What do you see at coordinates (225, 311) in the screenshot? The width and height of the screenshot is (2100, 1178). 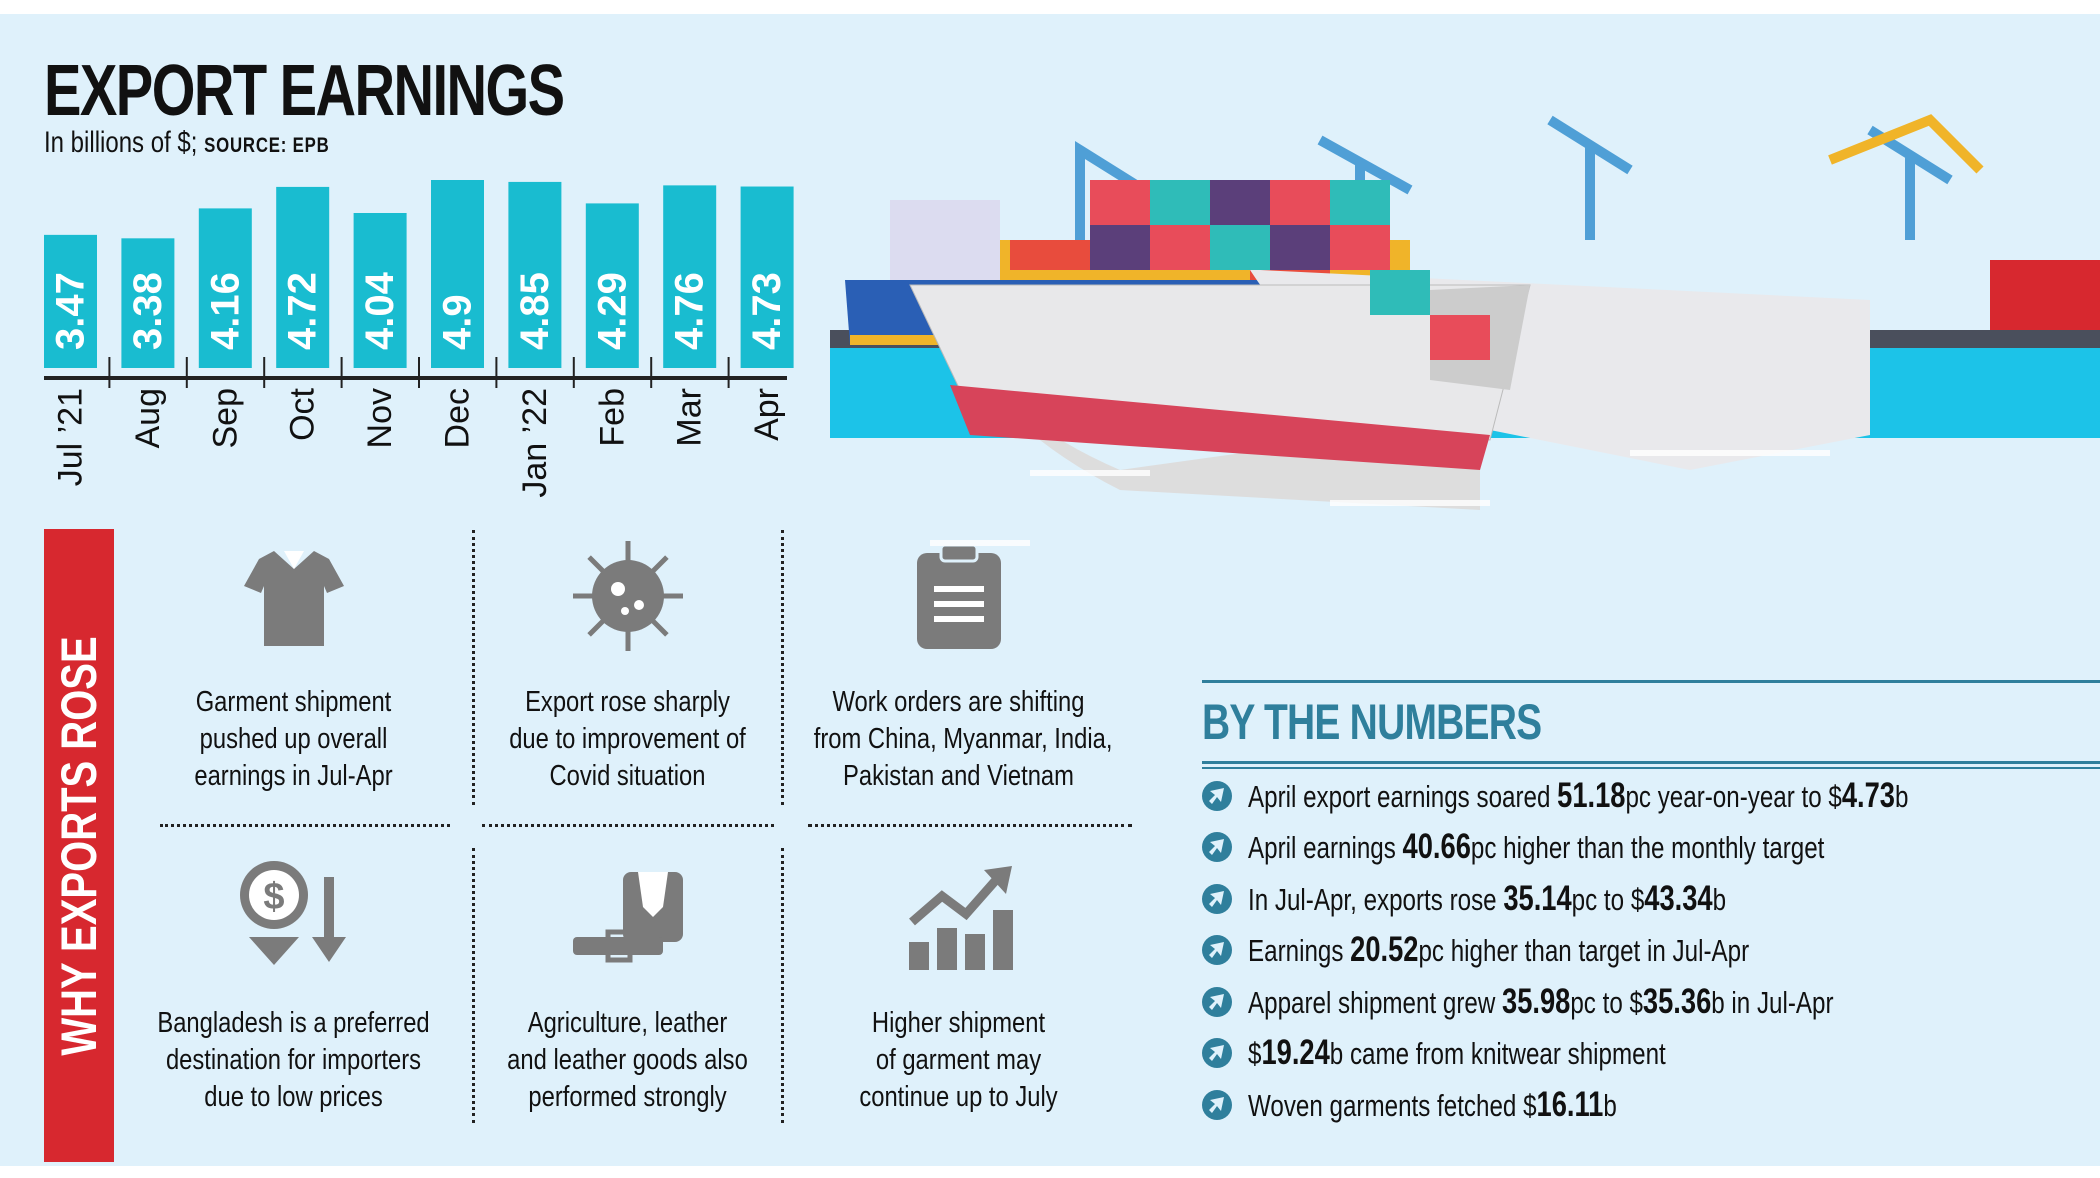 I see `value-label: 4.16` at bounding box center [225, 311].